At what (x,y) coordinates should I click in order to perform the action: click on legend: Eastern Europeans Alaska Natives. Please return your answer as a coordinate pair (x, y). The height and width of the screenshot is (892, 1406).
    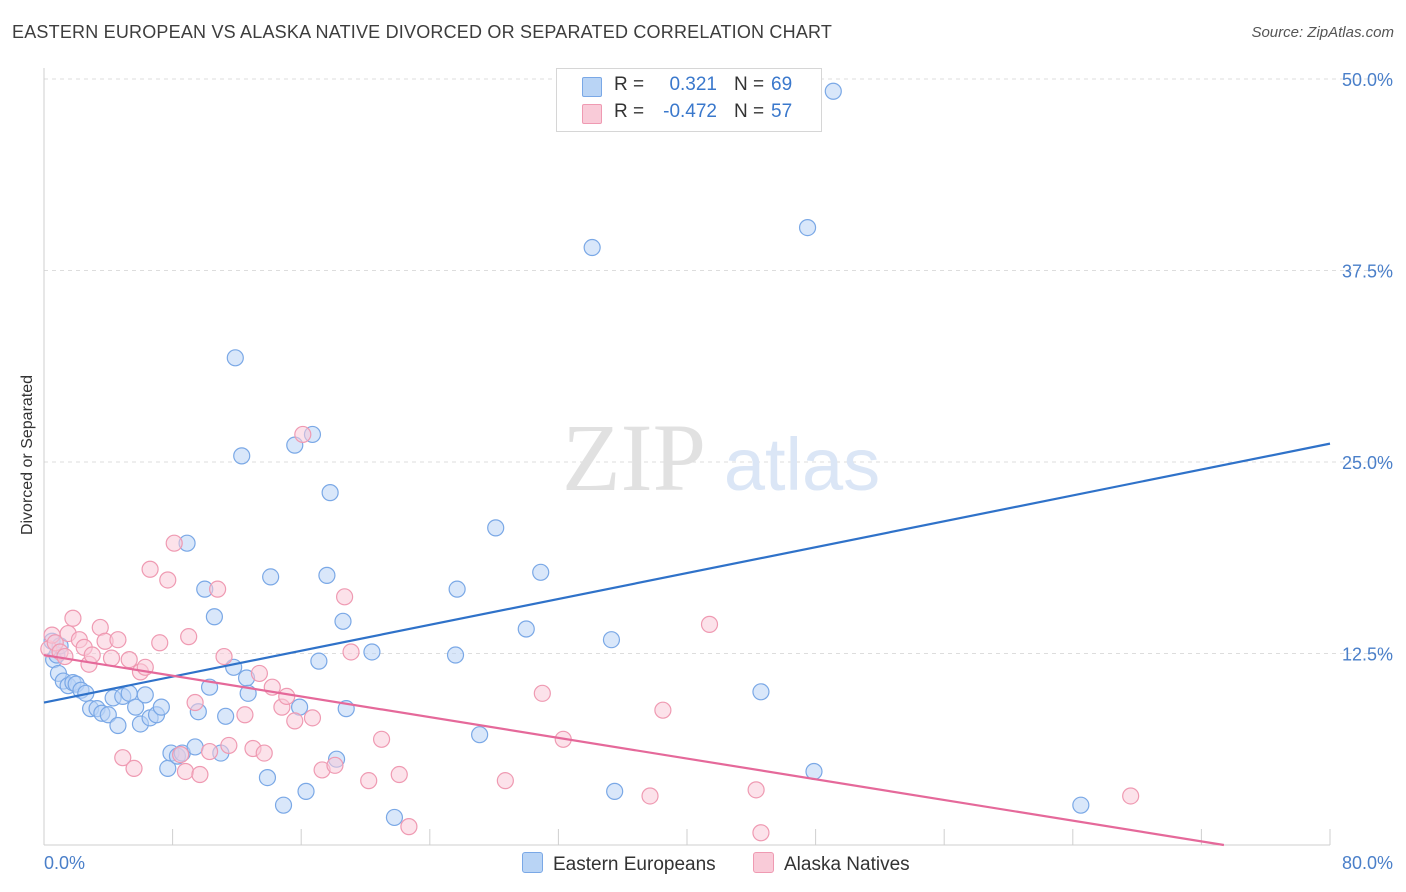
    Looking at the image, I should click on (703, 864).